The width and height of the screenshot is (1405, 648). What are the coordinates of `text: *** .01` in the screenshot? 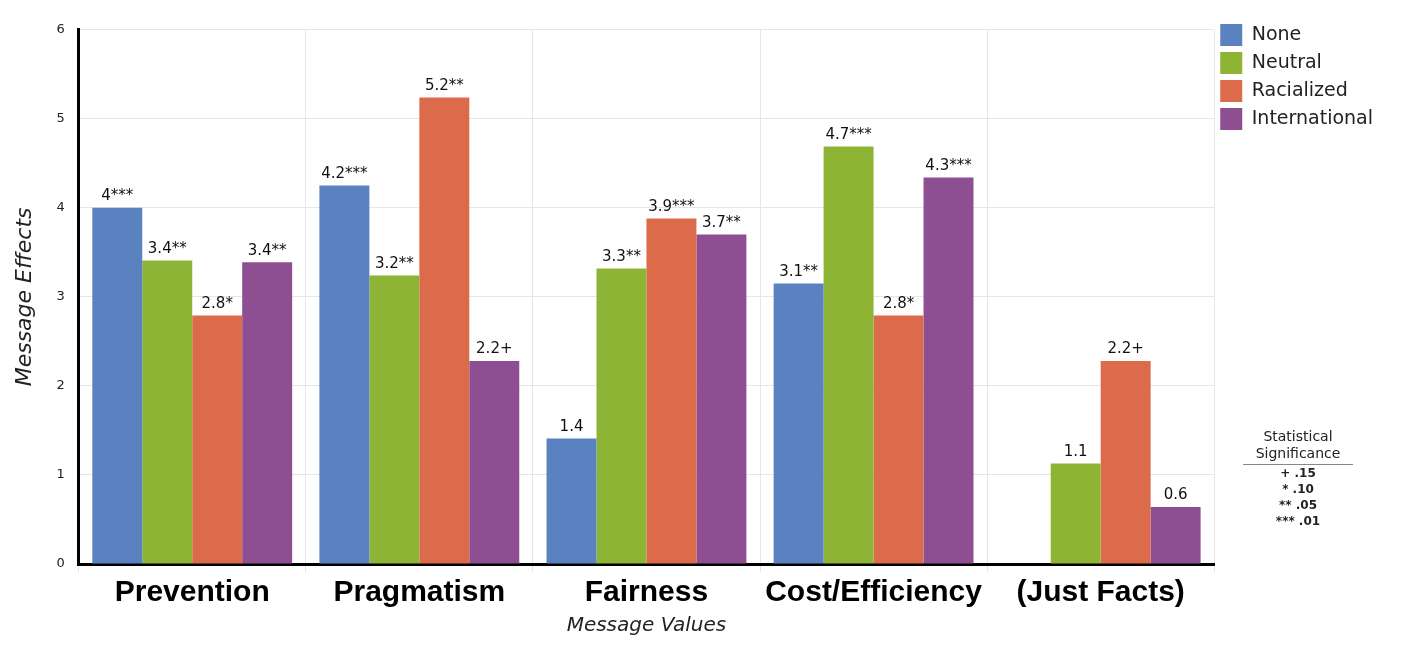 It's located at (1298, 521).